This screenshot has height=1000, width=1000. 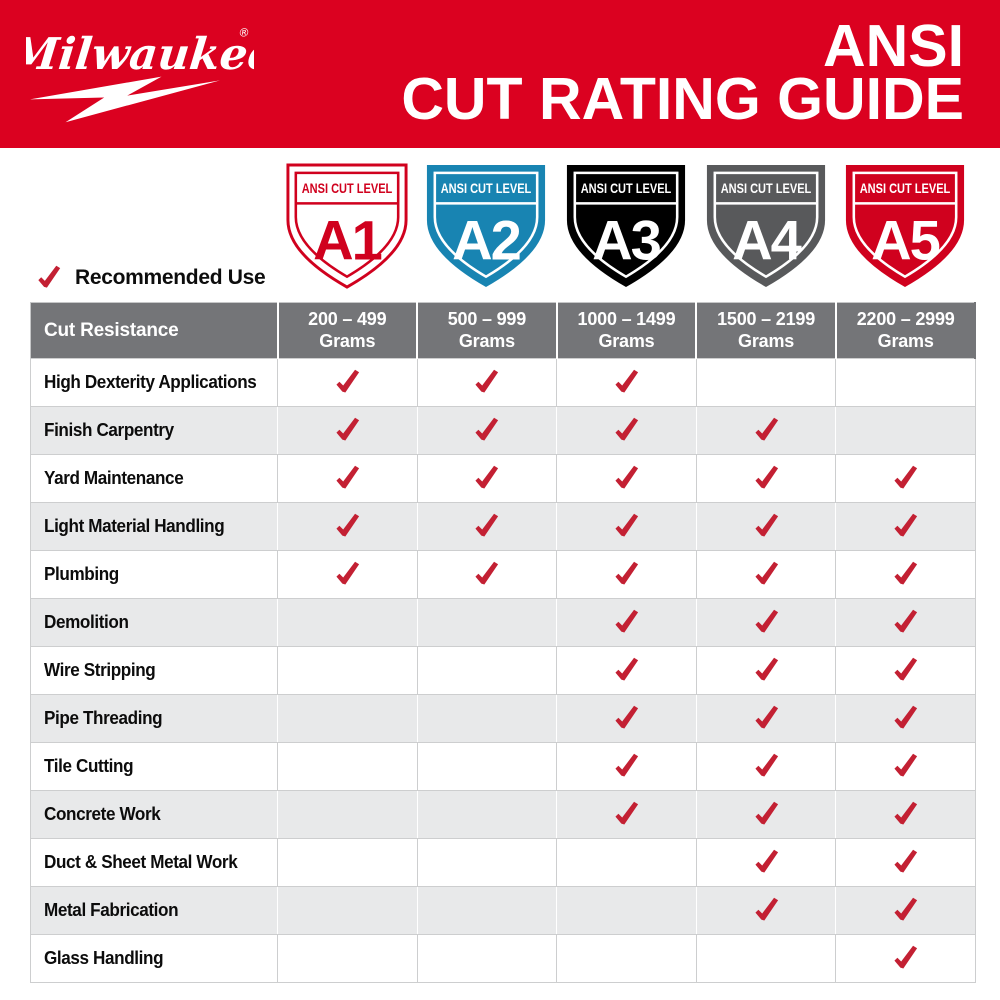 I want to click on row-label: Metal Fabrication, so click(x=154, y=910).